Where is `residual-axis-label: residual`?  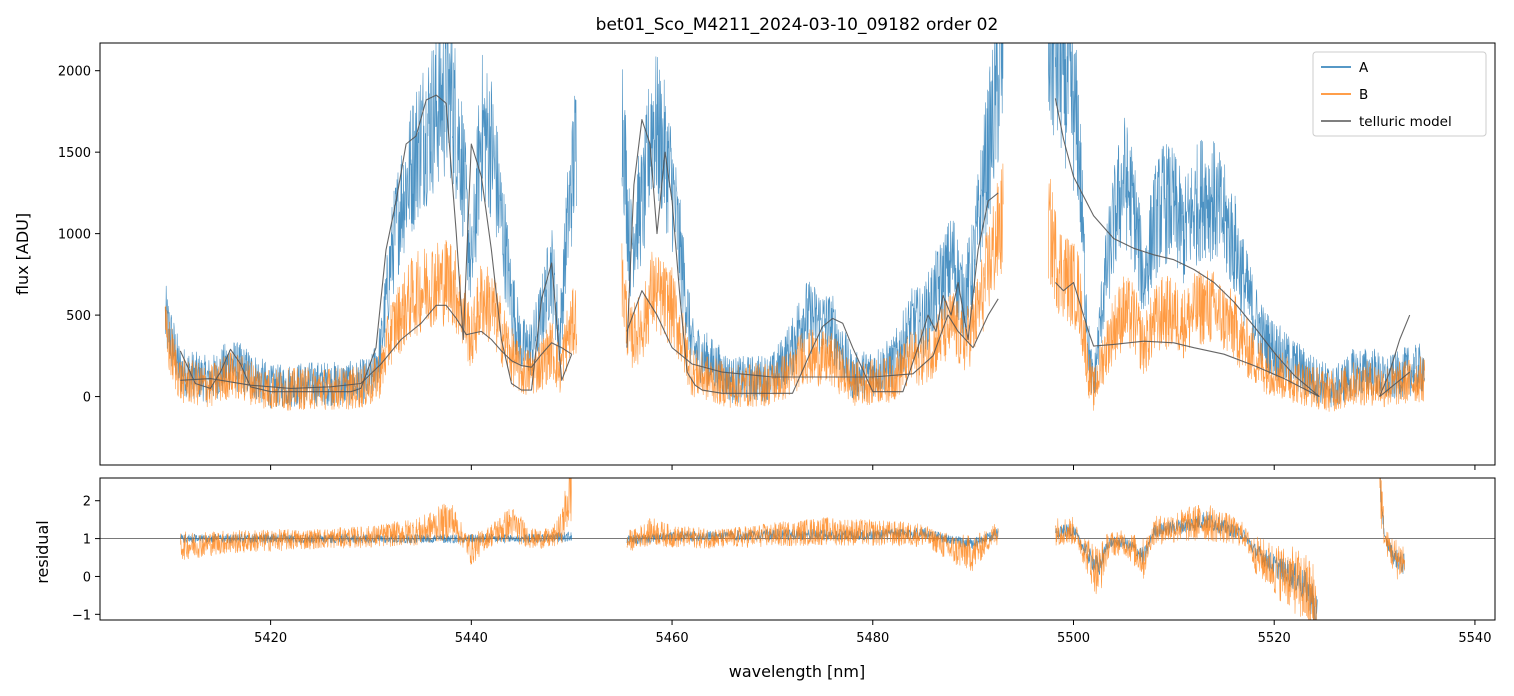
residual-axis-label: residual is located at coordinates (42, 551).